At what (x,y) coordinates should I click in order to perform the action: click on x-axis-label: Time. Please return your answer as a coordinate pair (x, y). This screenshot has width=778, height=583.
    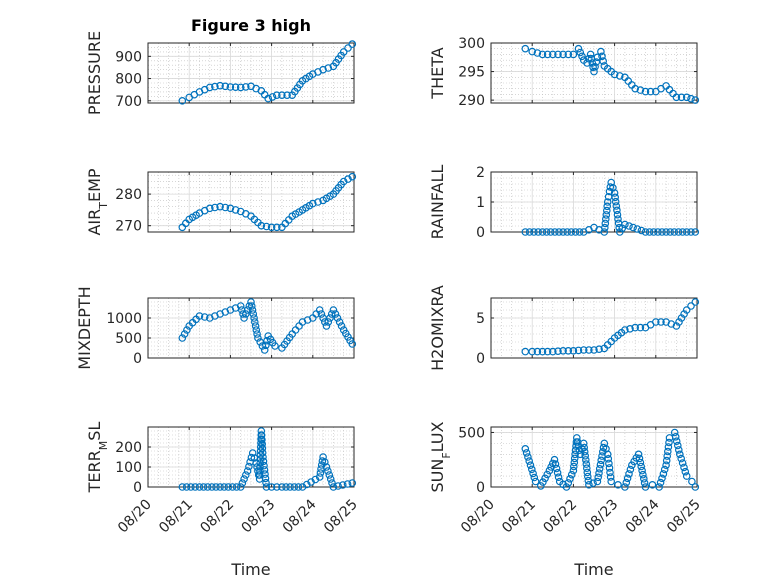
    Looking at the image, I should click on (250, 569).